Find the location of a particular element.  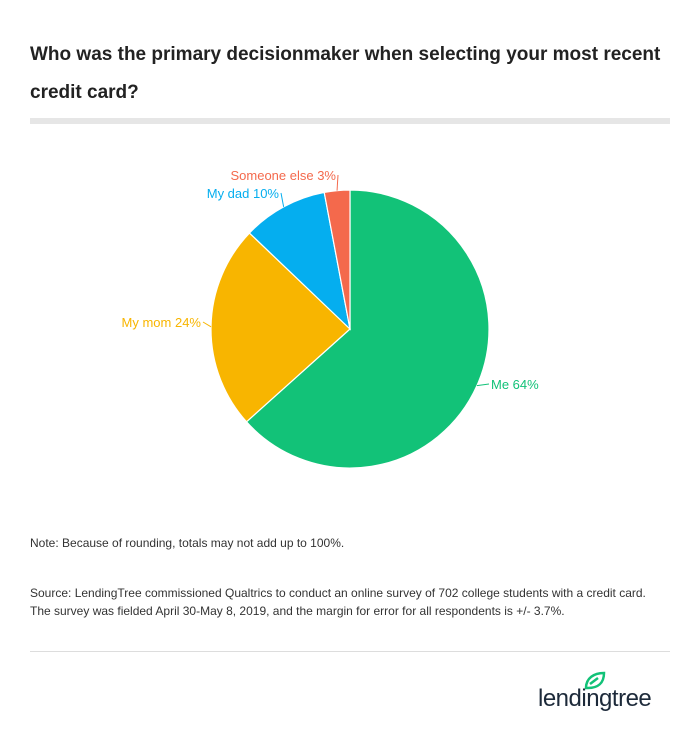

leaf-icon is located at coordinates (595, 680).